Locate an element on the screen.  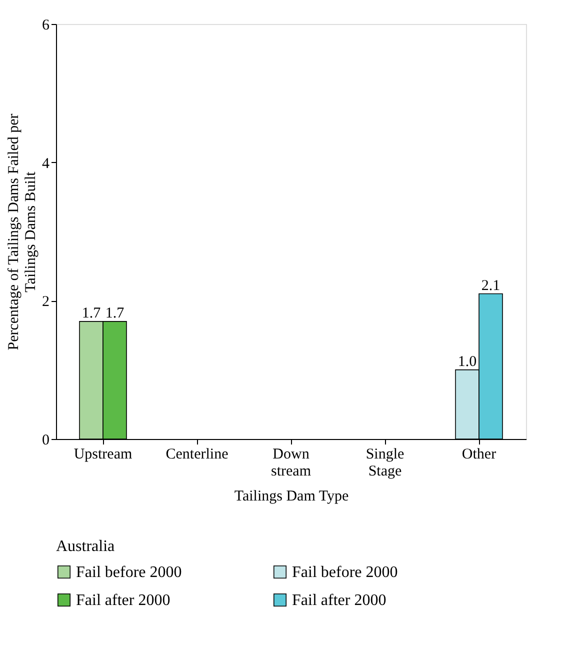
data-label: 2.1 is located at coordinates (490, 286).